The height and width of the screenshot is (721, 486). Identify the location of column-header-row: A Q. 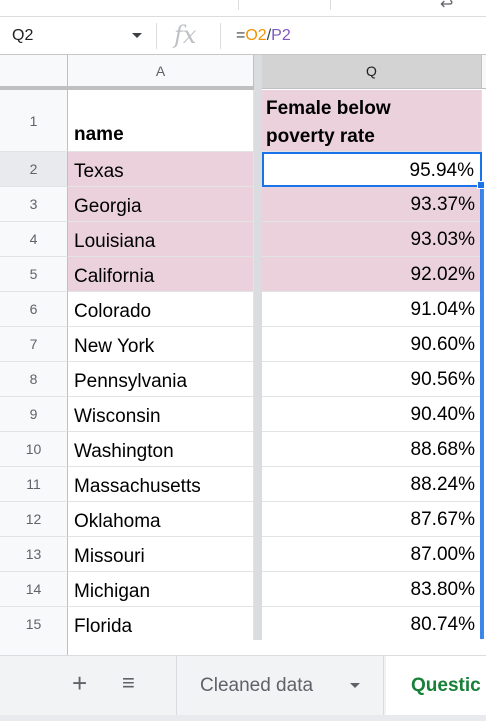
(243, 72).